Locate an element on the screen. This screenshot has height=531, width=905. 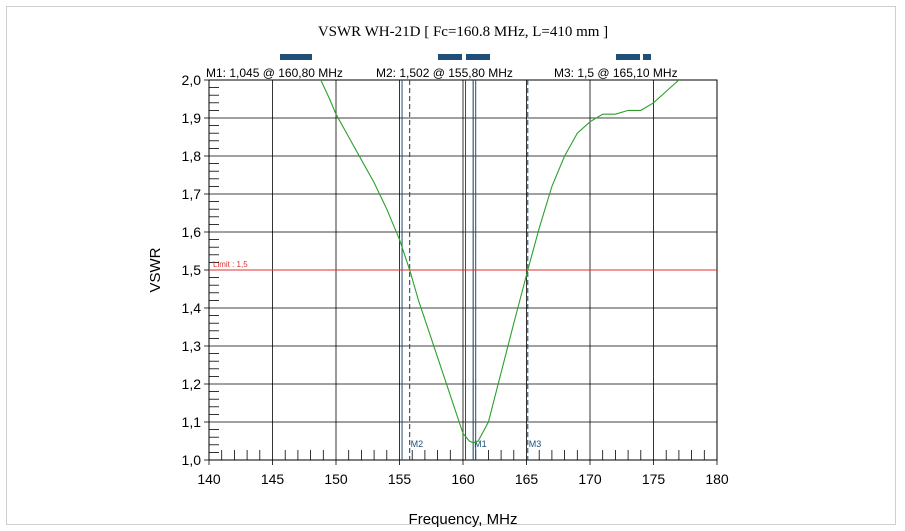
y-tick-label: 1,6 is located at coordinates (192, 232).